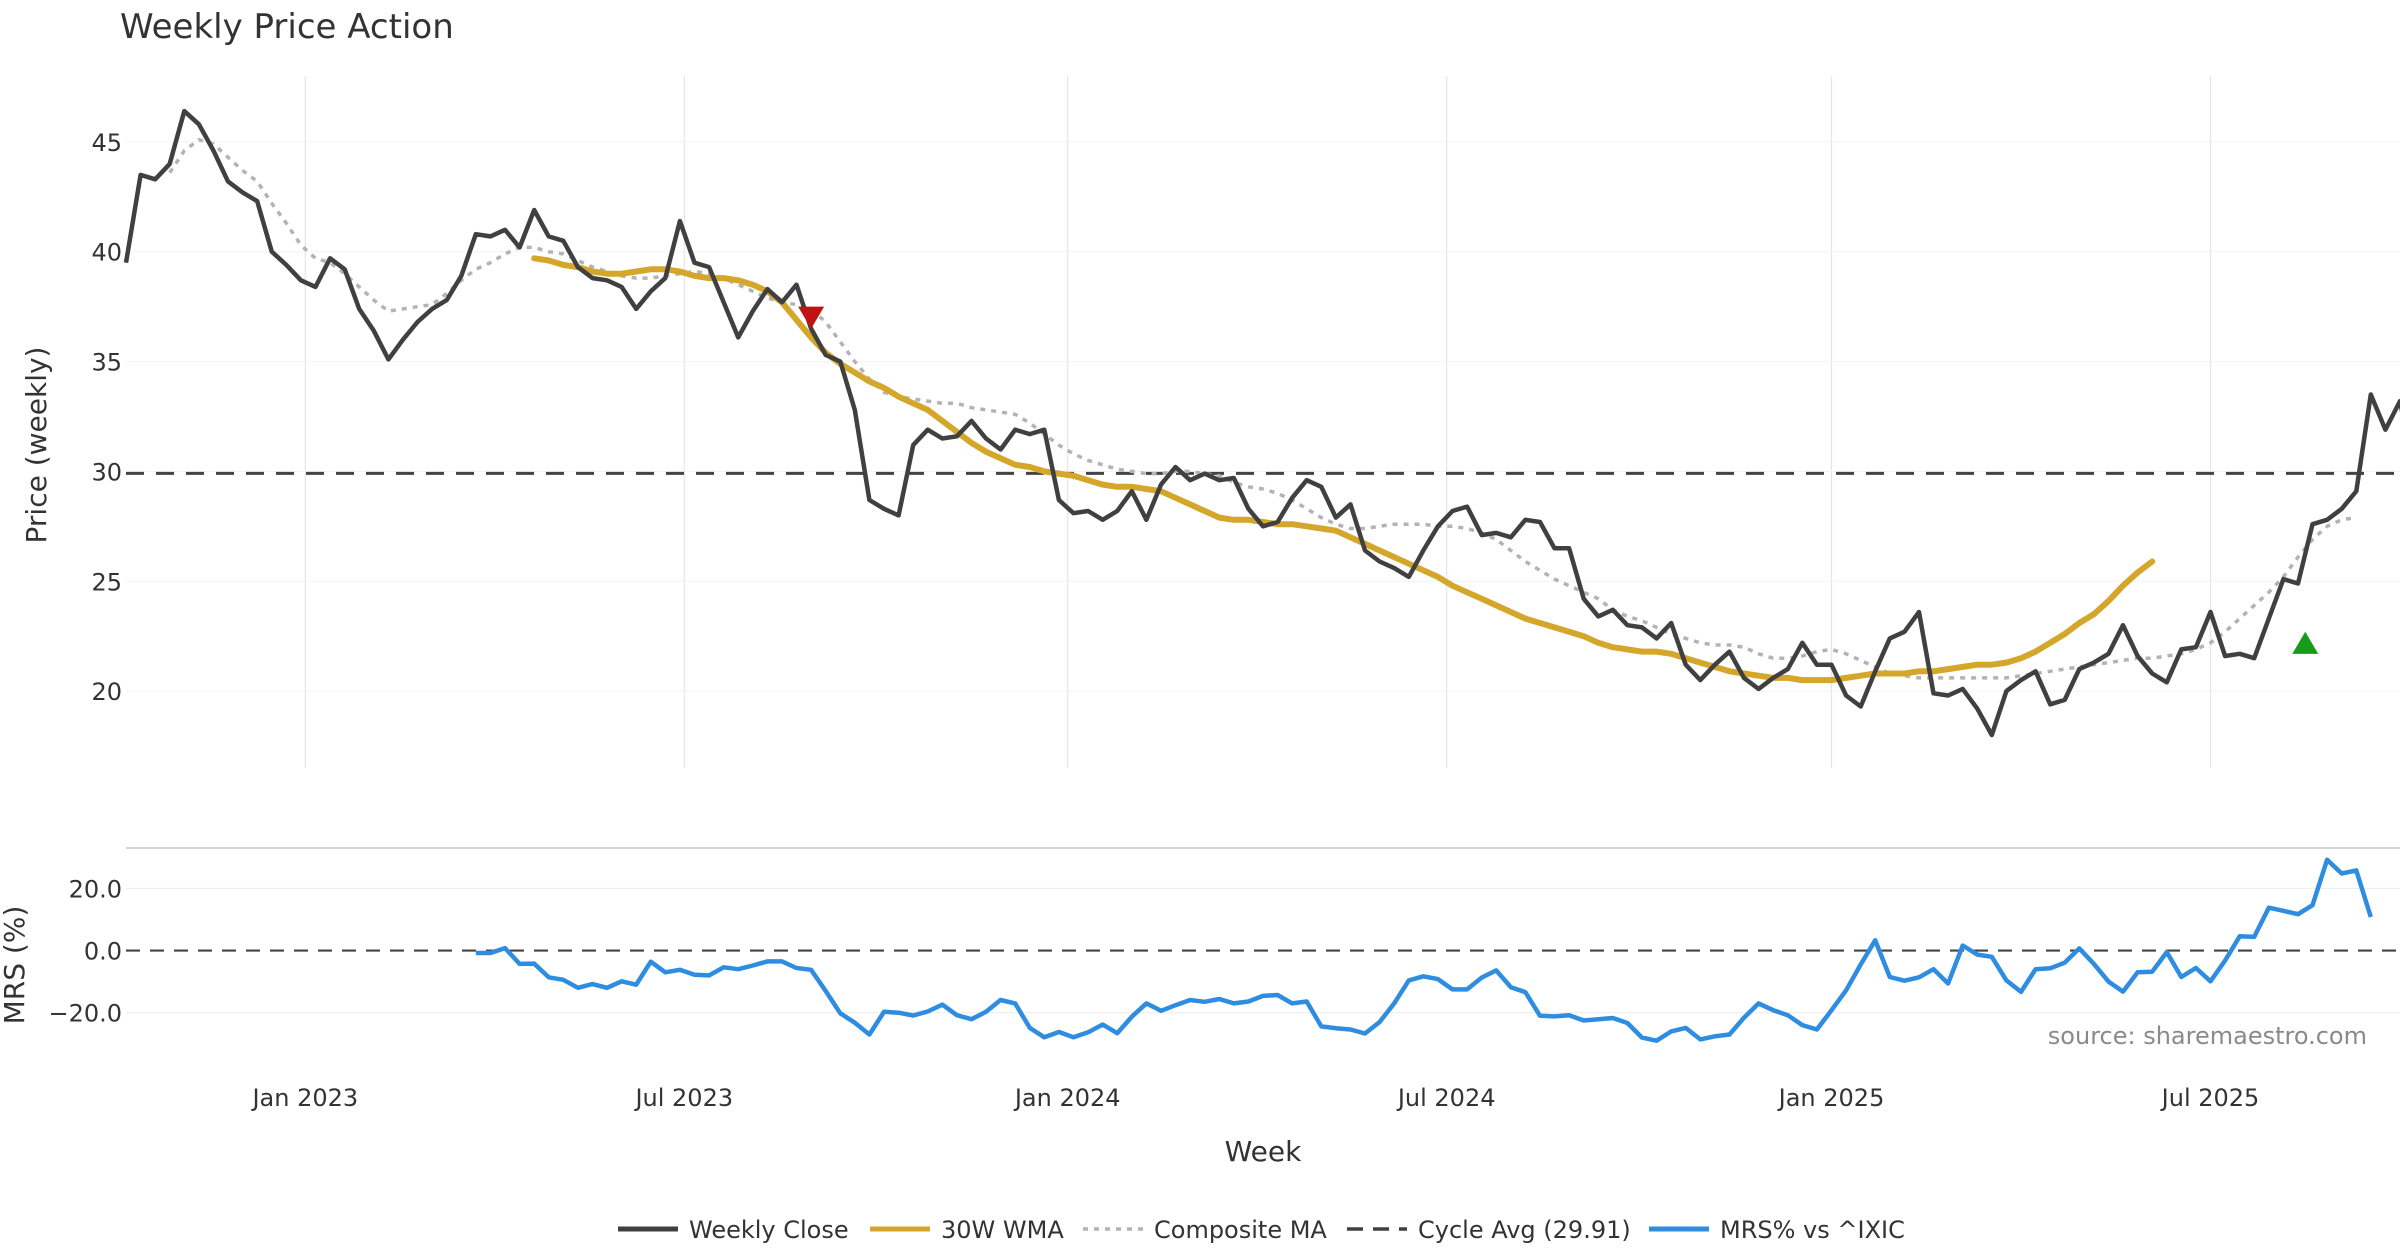 The height and width of the screenshot is (1260, 2400). What do you see at coordinates (106, 253) in the screenshot?
I see `price-y-tick-label: 40` at bounding box center [106, 253].